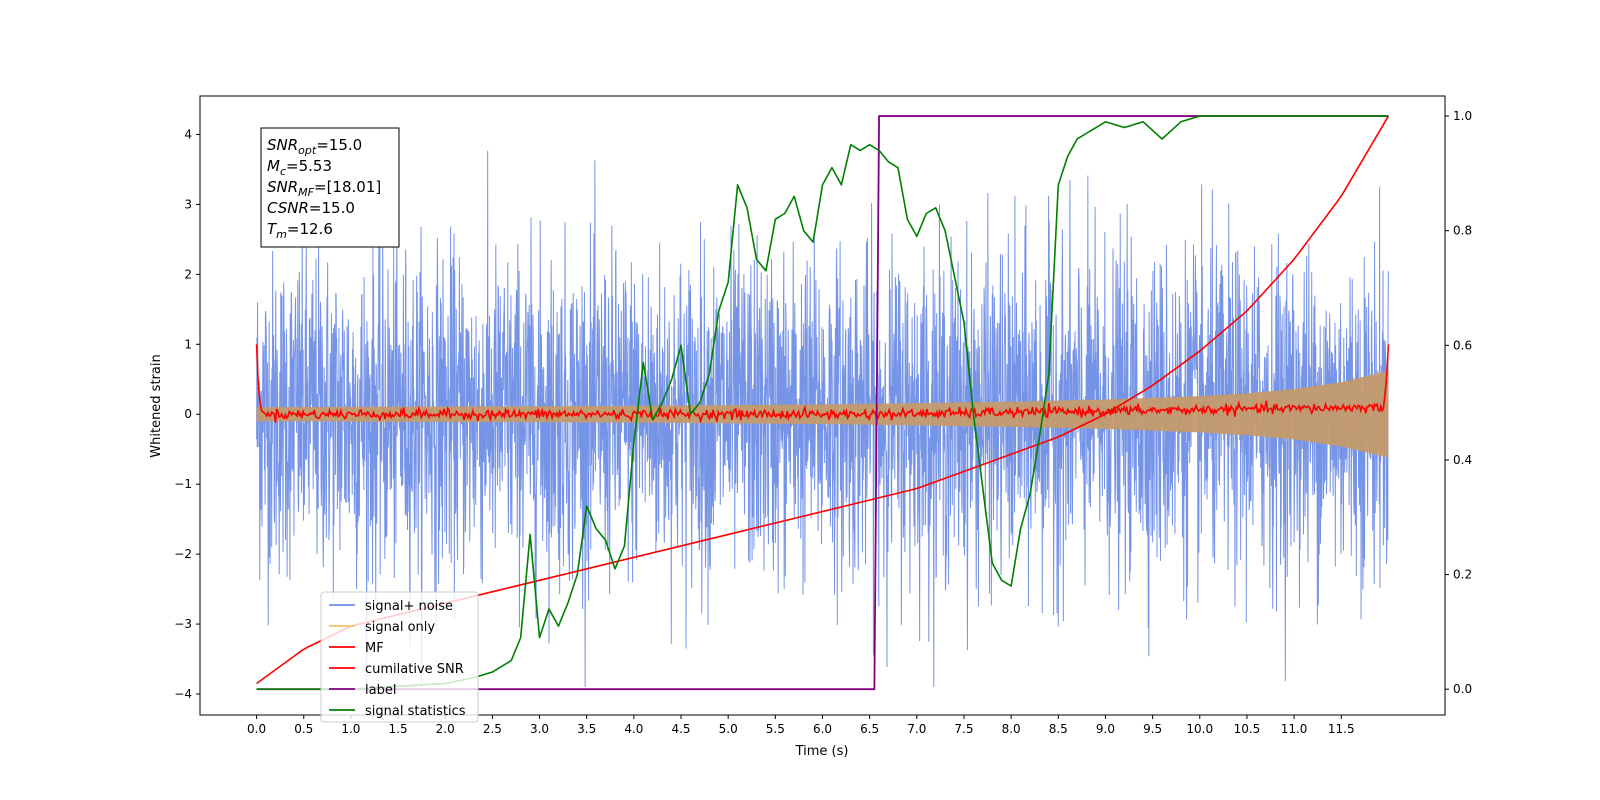 The width and height of the screenshot is (1600, 800). I want to click on series-mf, so click(822, 384).